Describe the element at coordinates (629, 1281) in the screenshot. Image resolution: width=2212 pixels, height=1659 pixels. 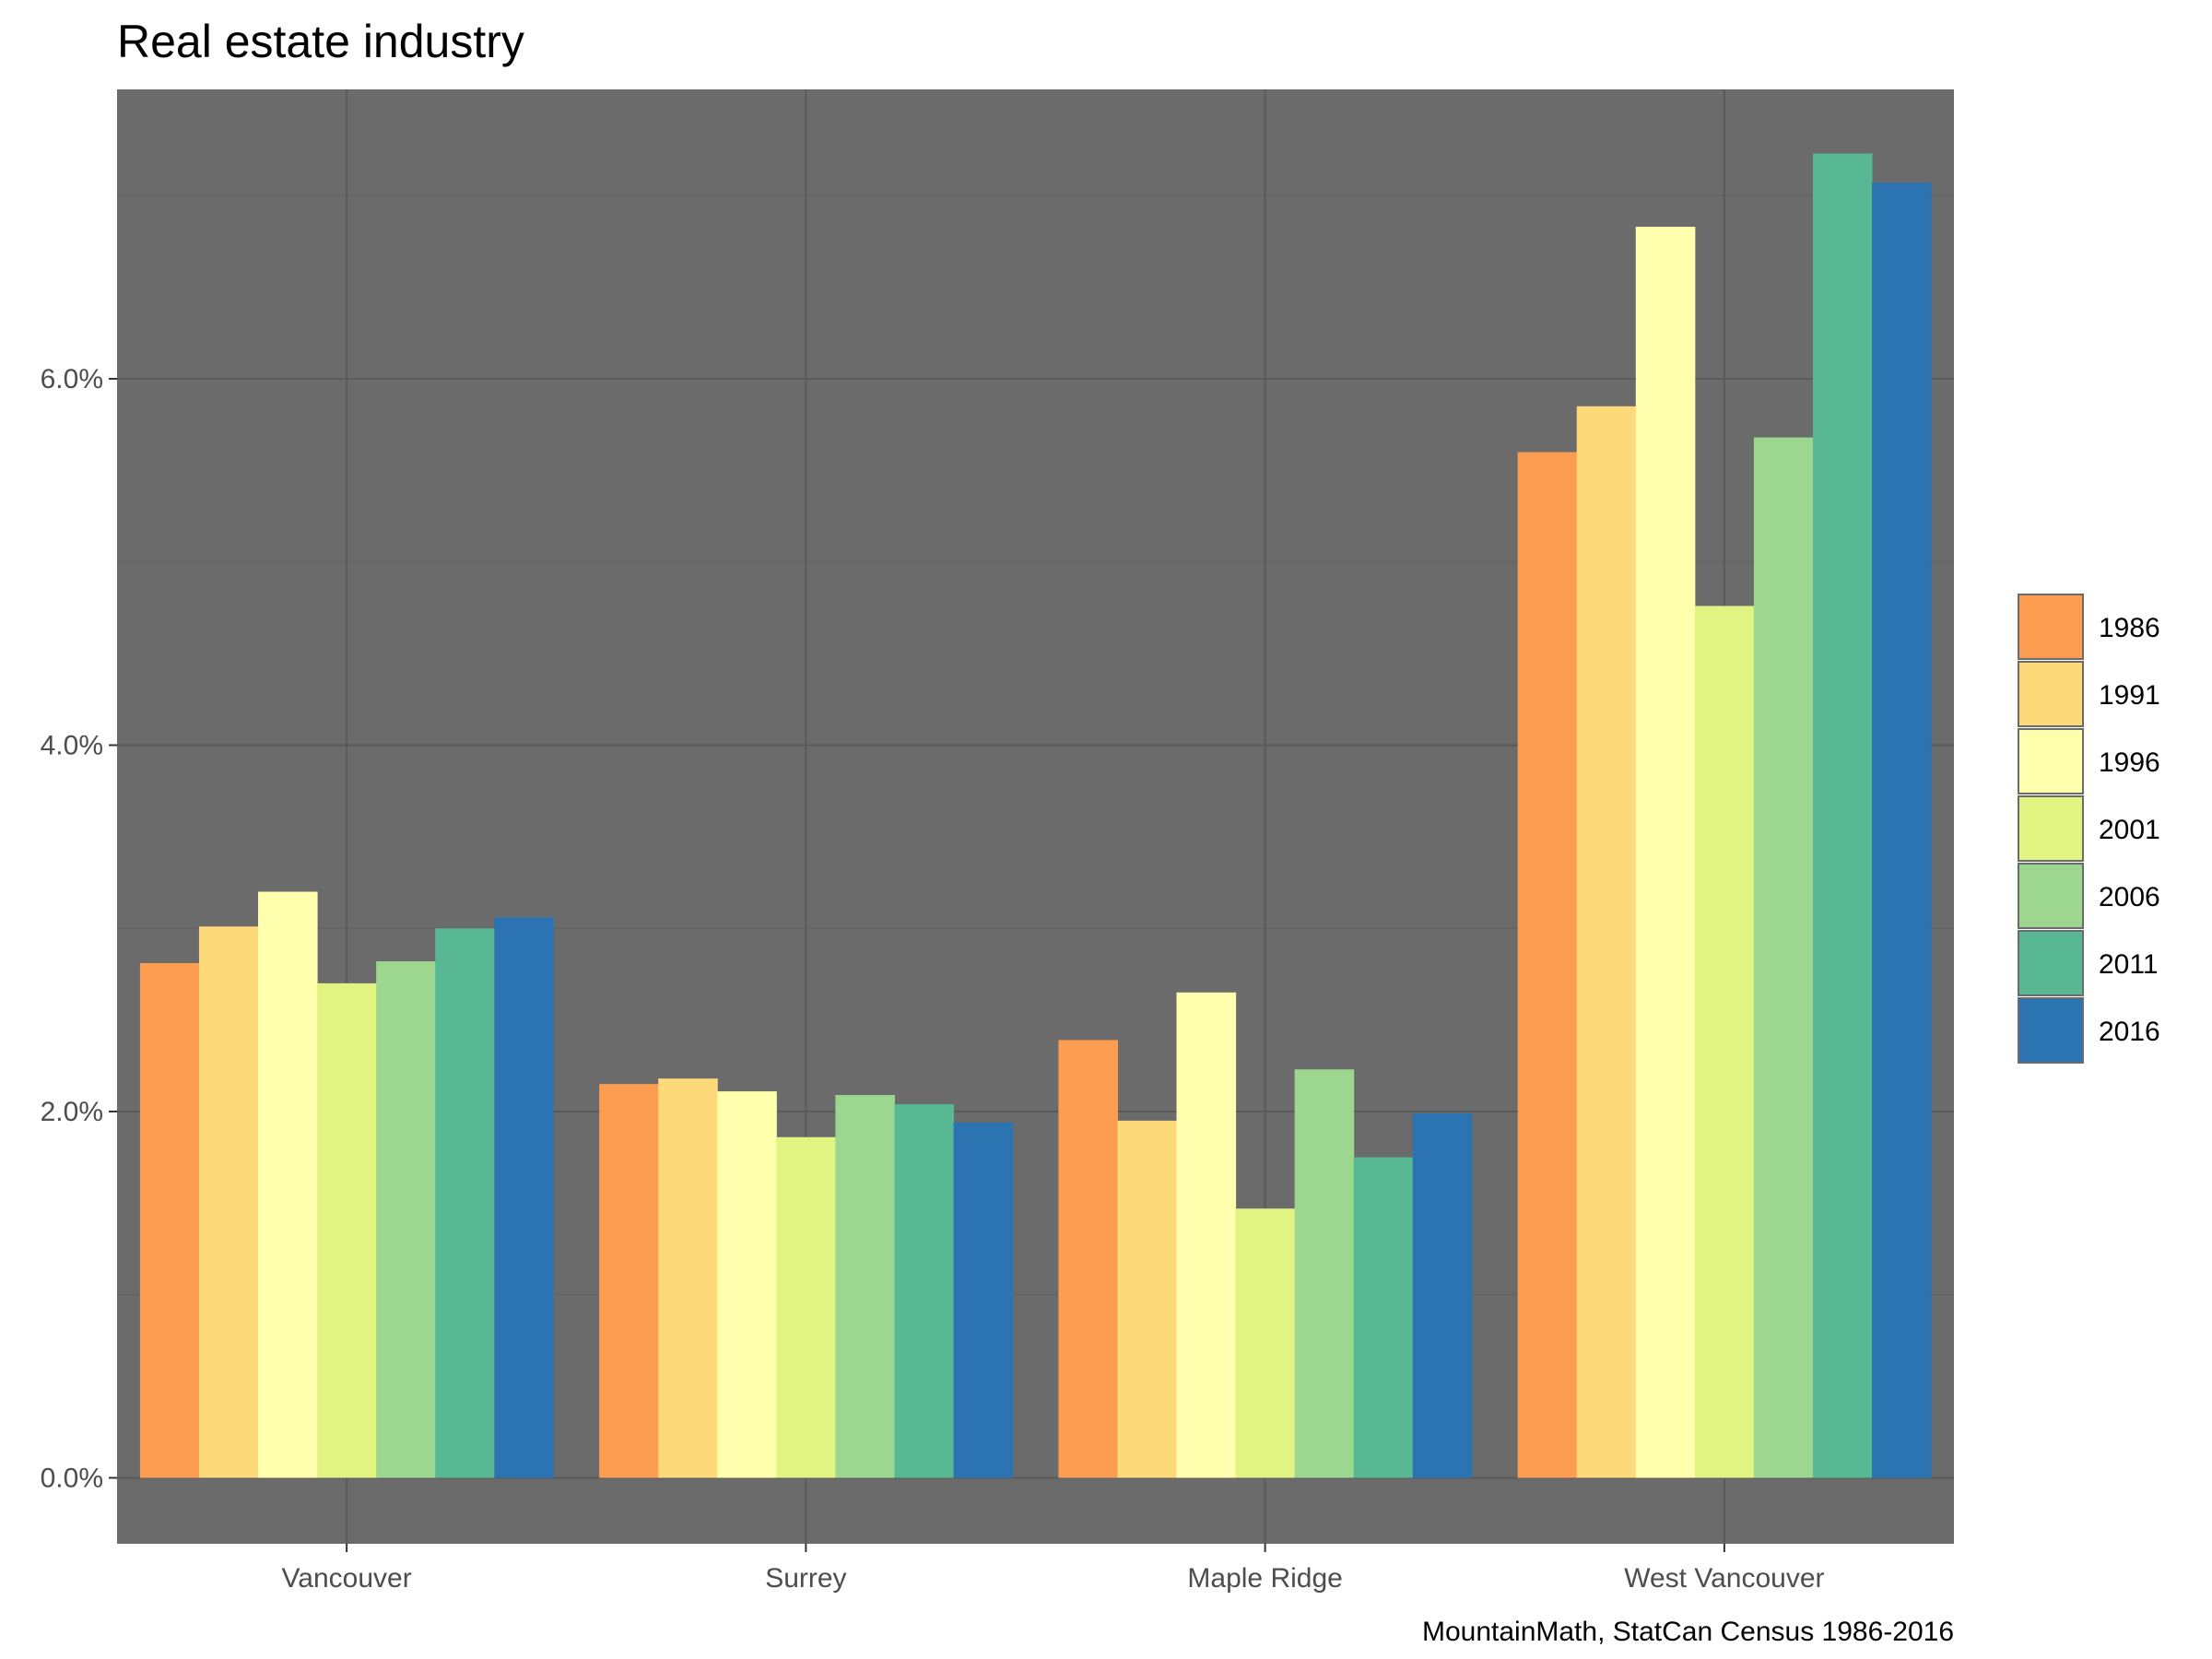
I see `bar-surrey-1986` at that location.